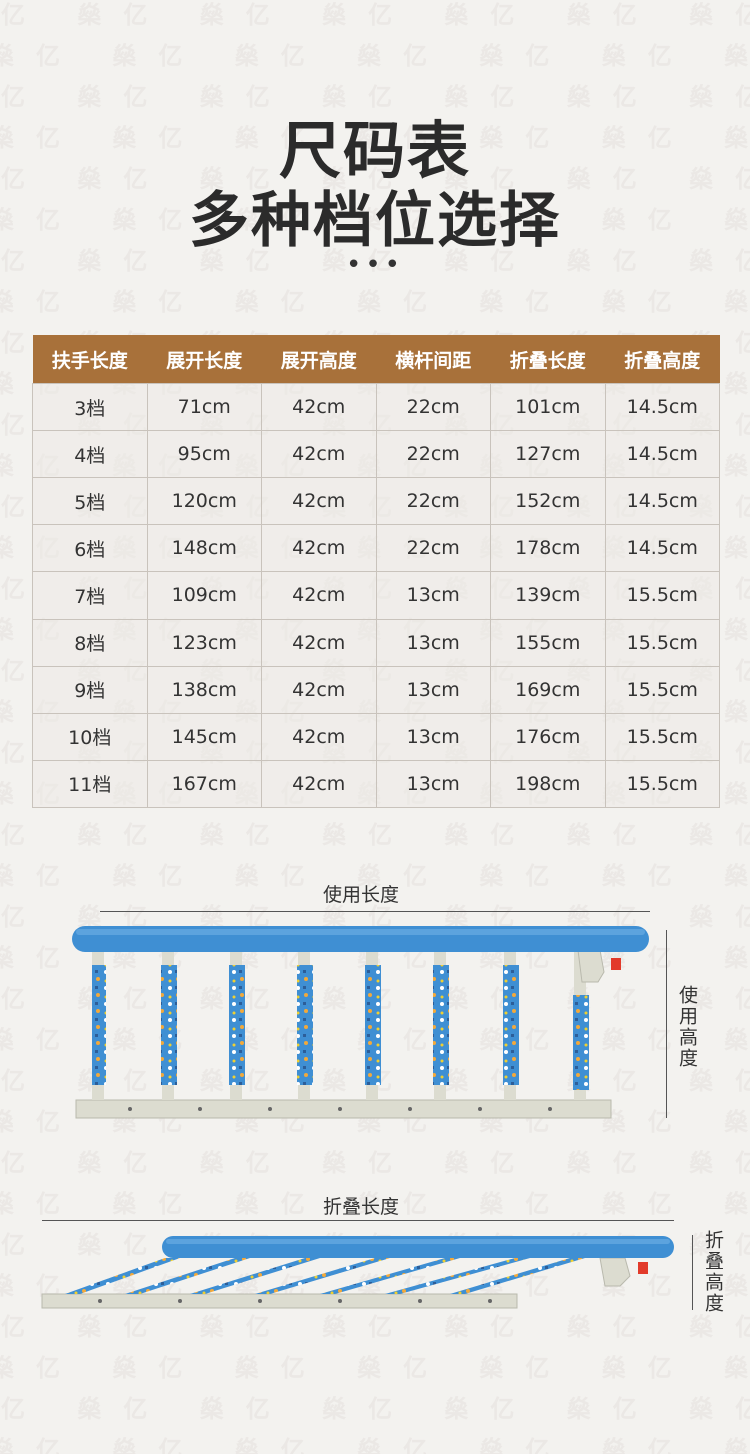 The width and height of the screenshot is (750, 1454). What do you see at coordinates (90, 642) in the screenshot?
I see `table-cell: 8档` at bounding box center [90, 642].